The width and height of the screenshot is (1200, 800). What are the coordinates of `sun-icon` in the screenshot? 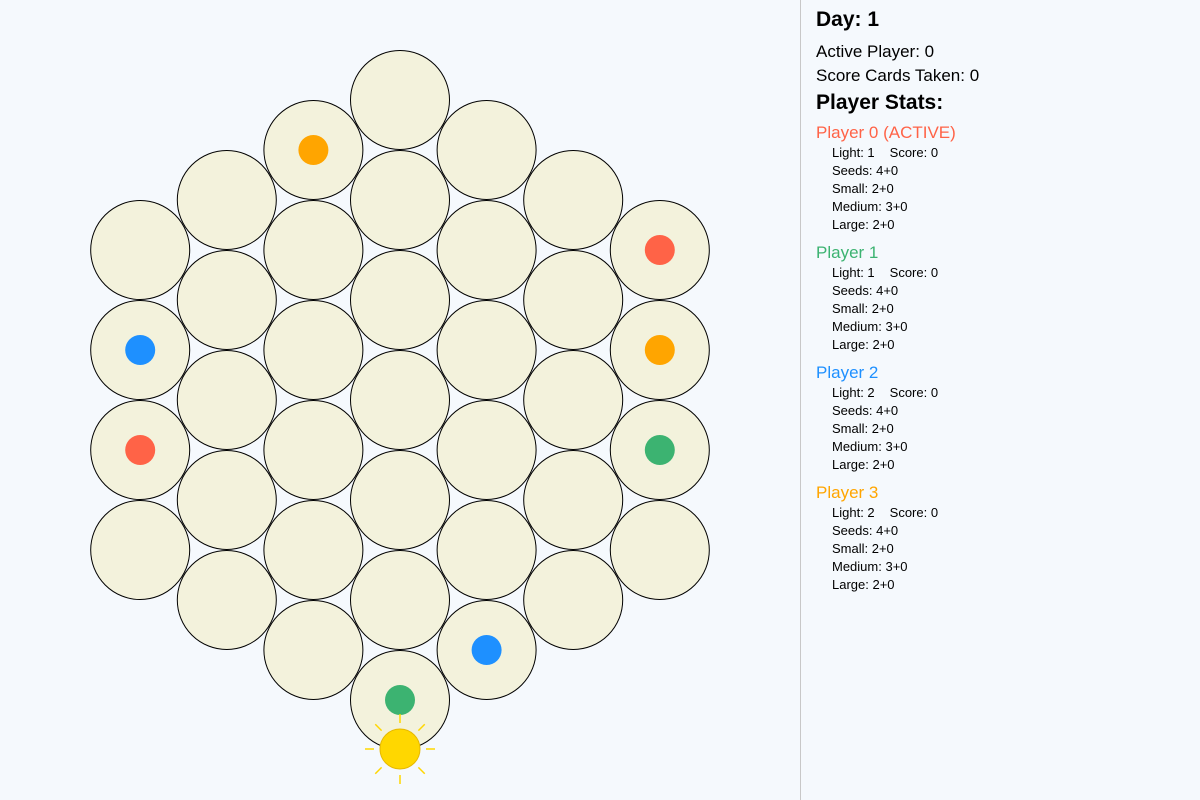 It's located at (400, 749).